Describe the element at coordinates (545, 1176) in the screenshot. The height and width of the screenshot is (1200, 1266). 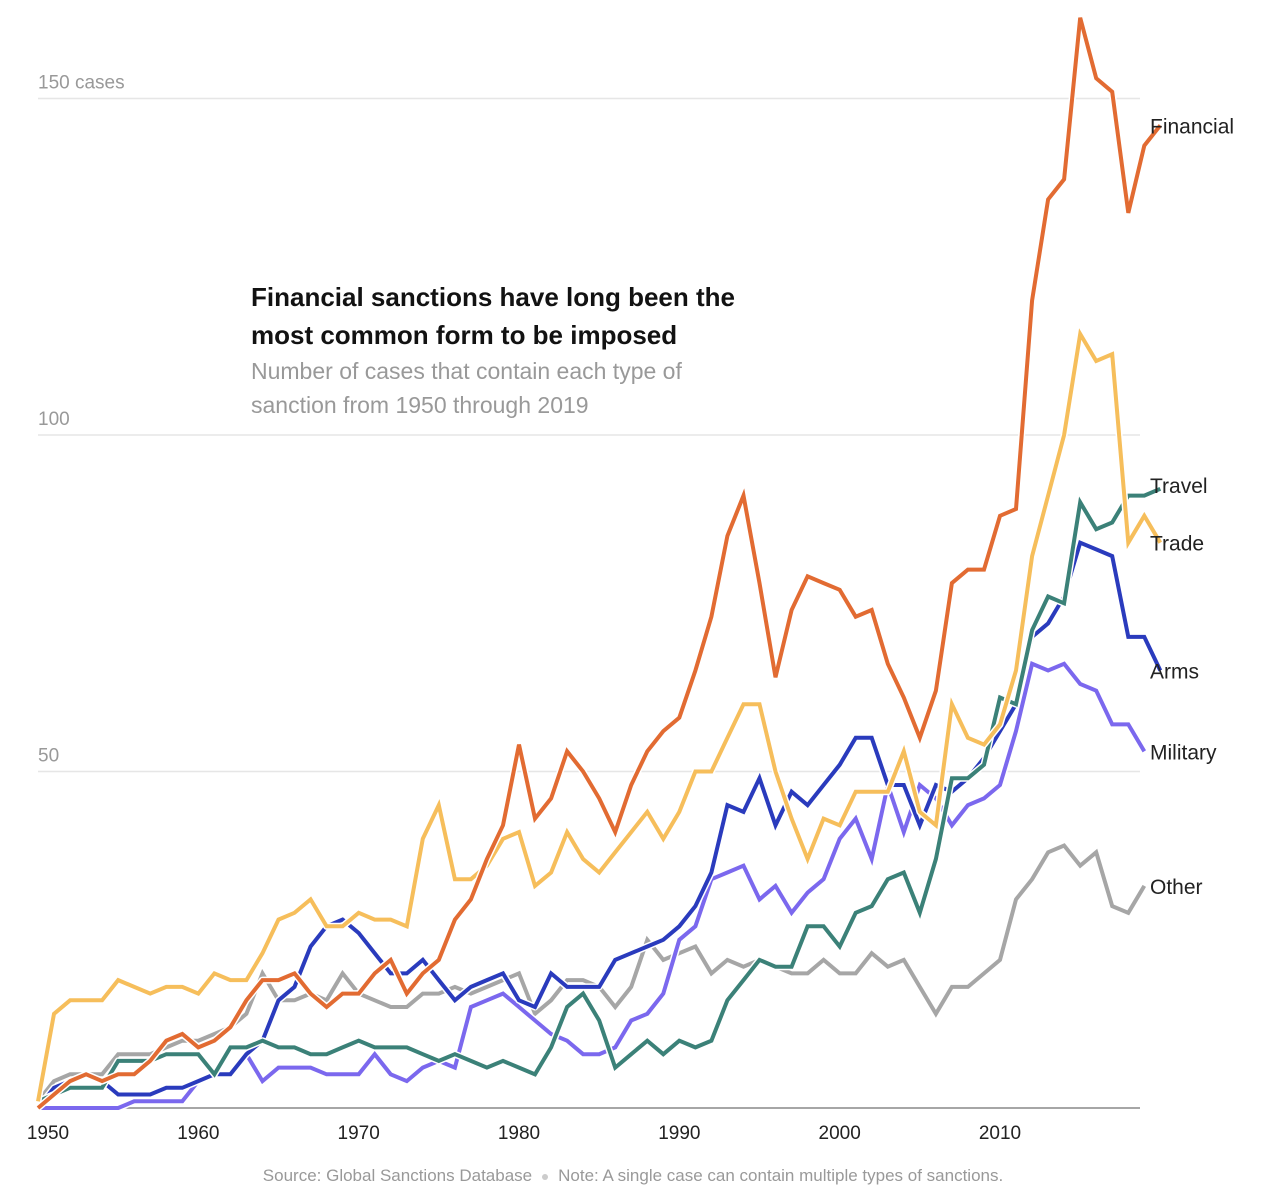
I see `separator-dot-icon` at that location.